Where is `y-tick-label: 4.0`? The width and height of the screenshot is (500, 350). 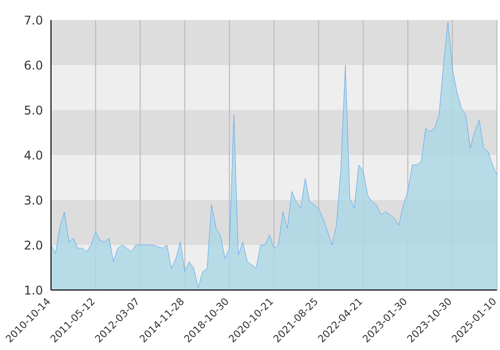 y-tick-label: 4.0 is located at coordinates (33, 155).